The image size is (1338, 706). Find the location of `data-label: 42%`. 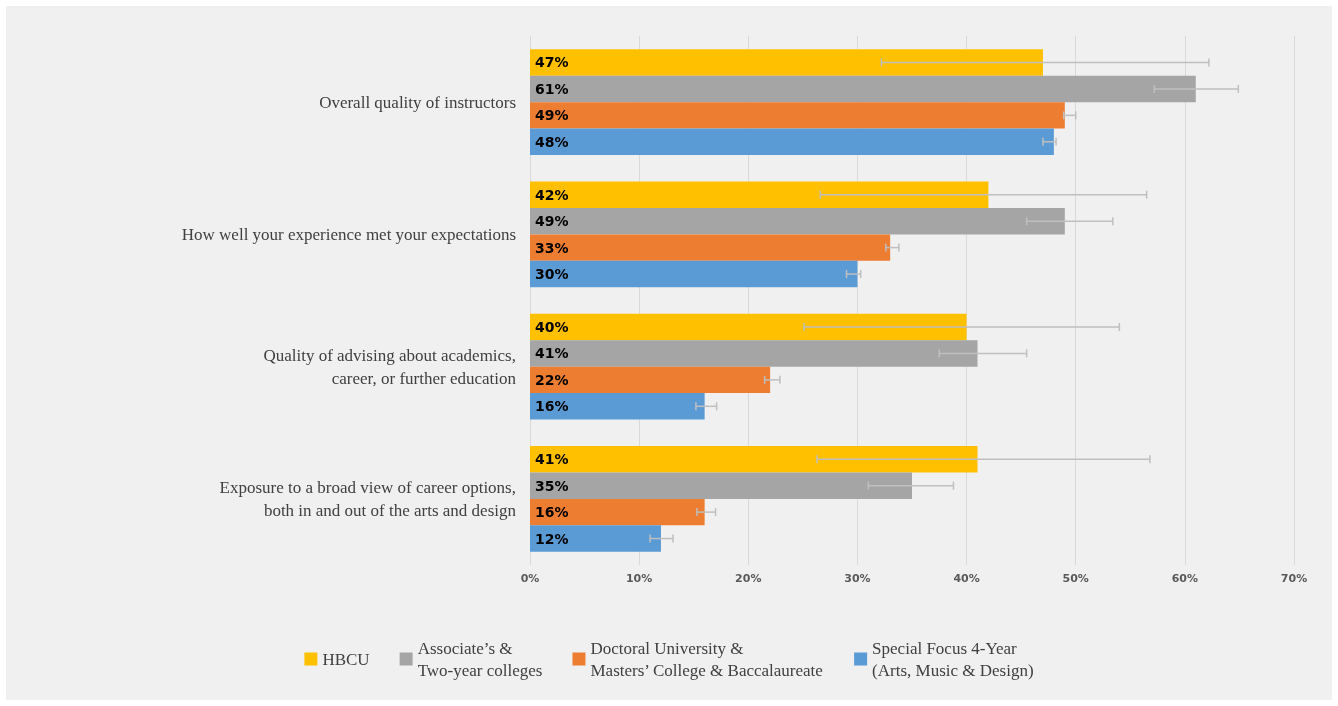

data-label: 42% is located at coordinates (552, 194).